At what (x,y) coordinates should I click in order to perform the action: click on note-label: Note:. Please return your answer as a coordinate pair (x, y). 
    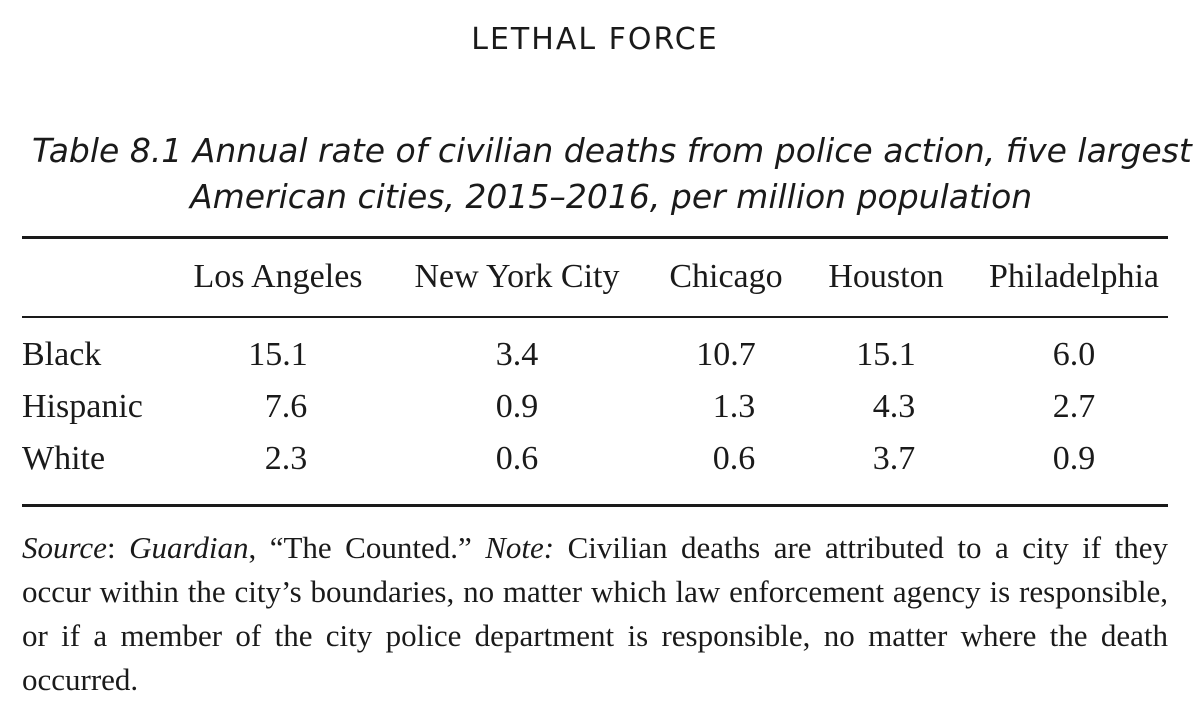
    Looking at the image, I should click on (520, 547).